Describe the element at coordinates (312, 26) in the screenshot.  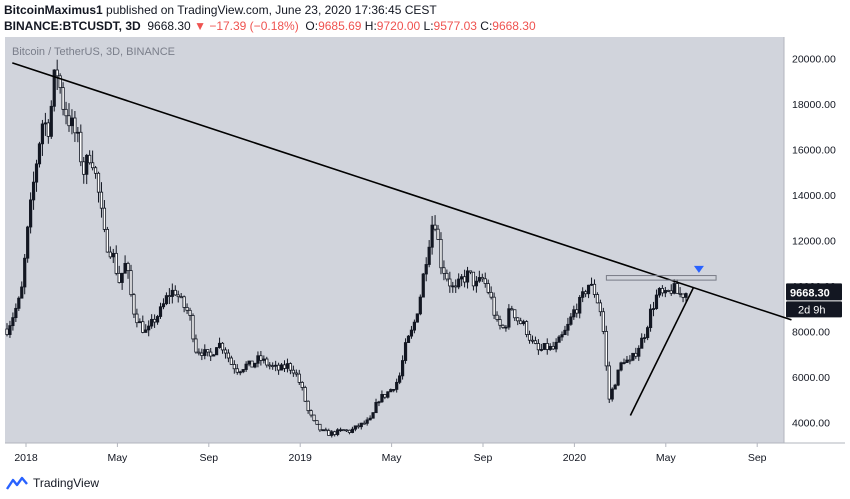
I see `open-label: O:` at that location.